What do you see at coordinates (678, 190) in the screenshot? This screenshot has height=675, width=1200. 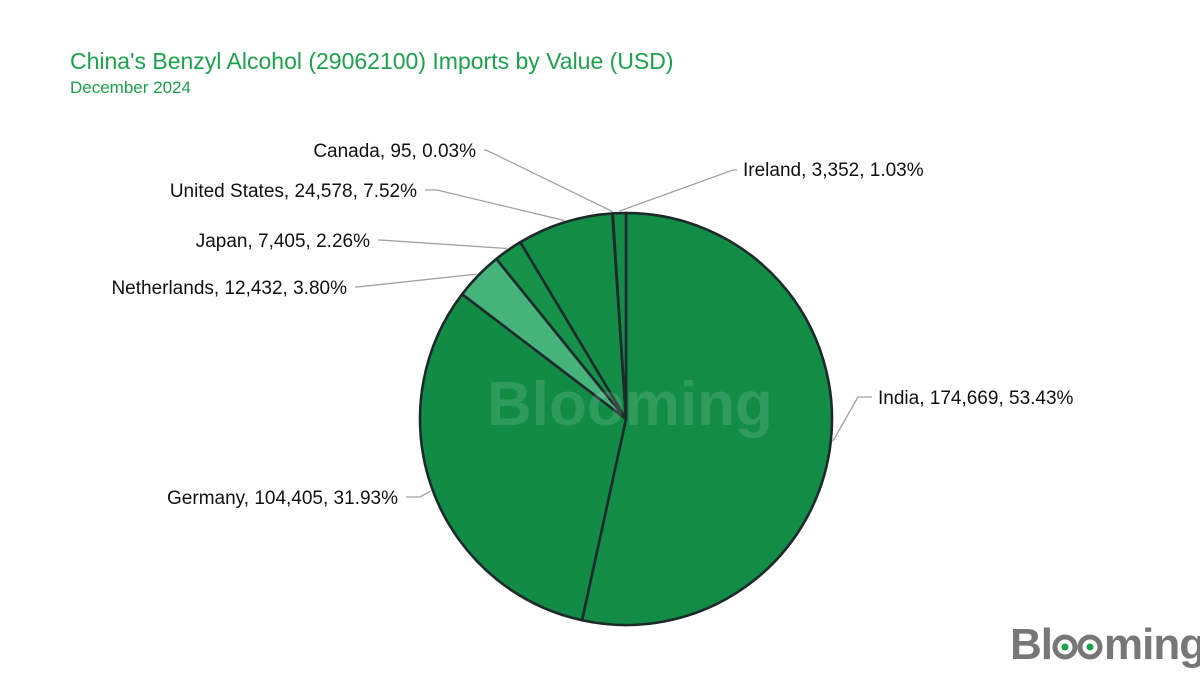 I see `leader-line-ireland` at bounding box center [678, 190].